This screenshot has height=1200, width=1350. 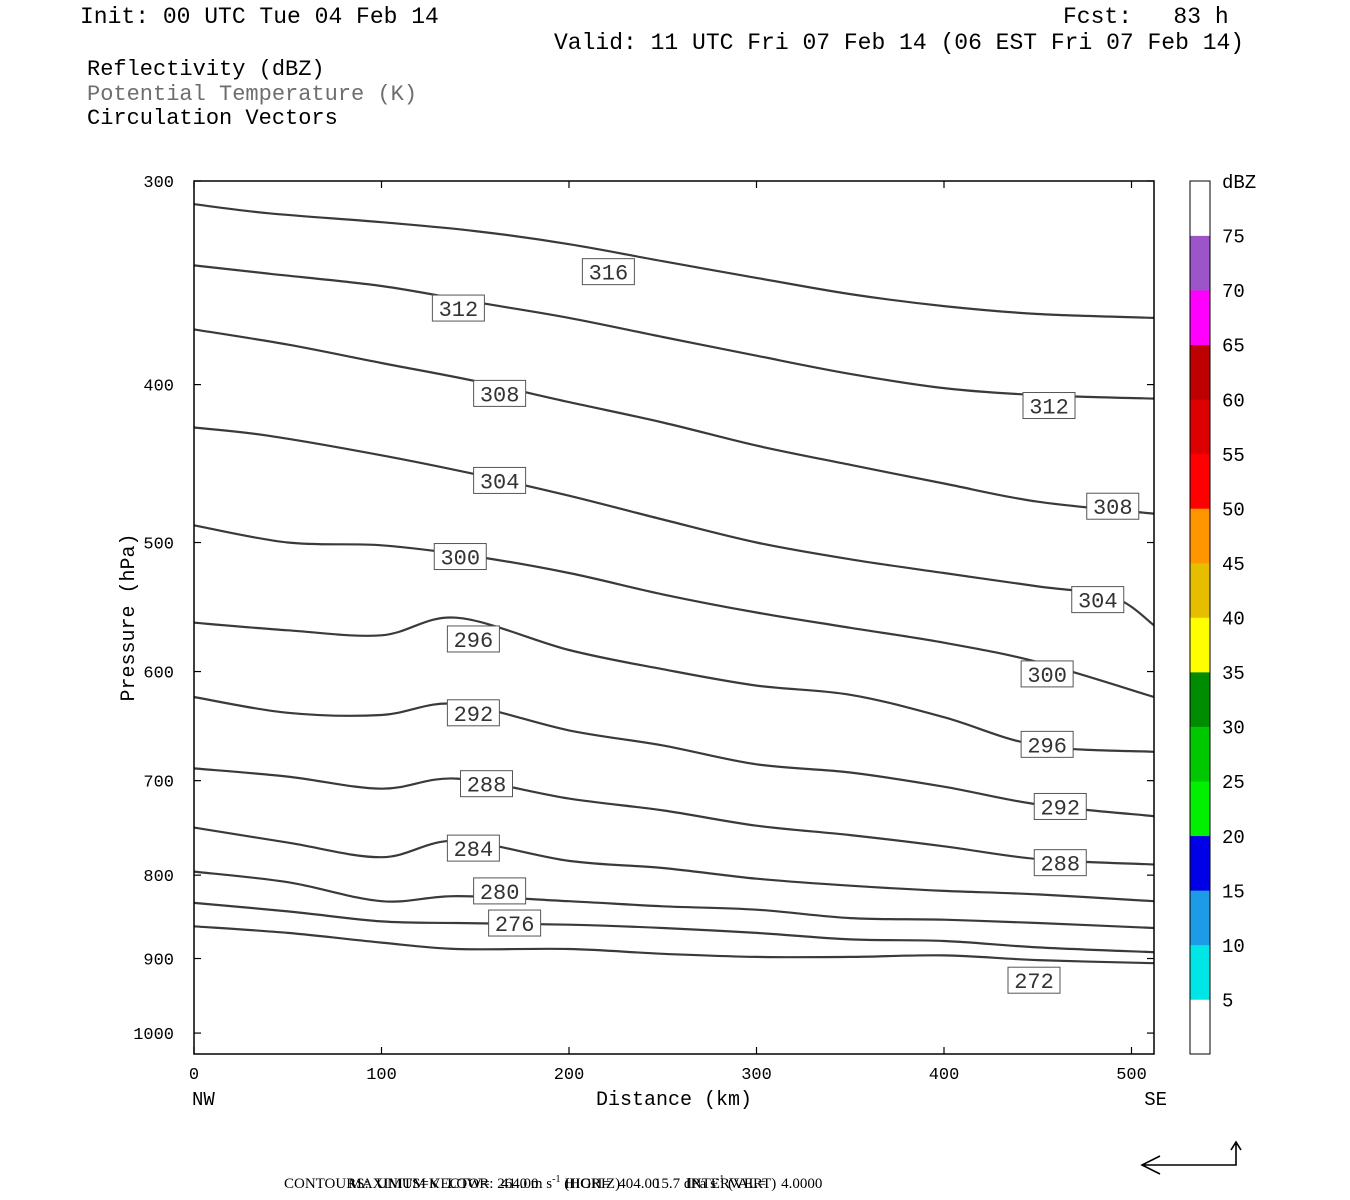 I want to click on legend-reflectivity: Reflectivity (dBZ), so click(x=206, y=69).